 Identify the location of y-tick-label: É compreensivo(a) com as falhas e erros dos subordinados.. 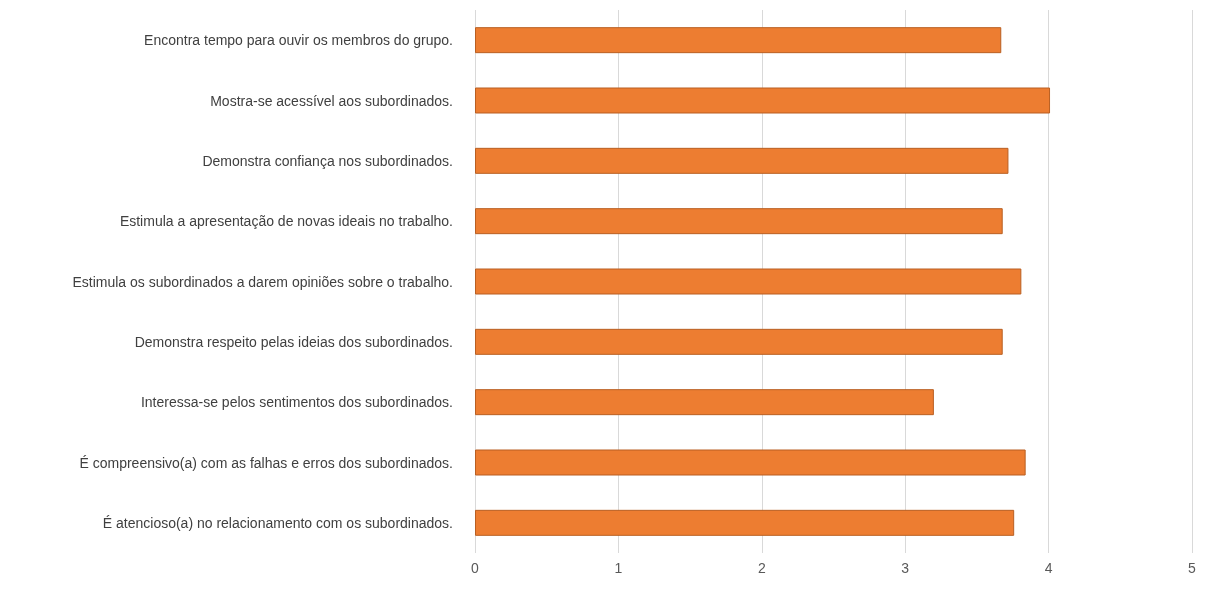
(266, 462).